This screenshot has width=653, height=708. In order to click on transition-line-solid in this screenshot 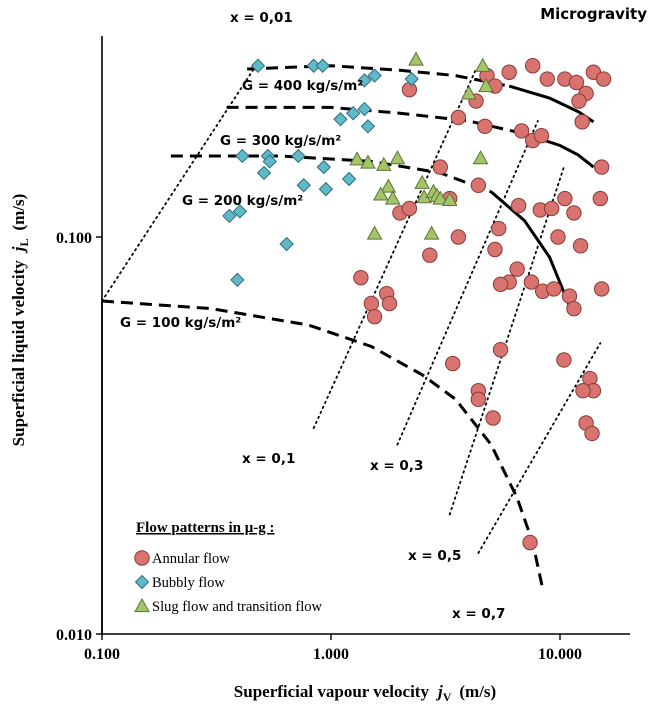, I will do `click(530, 248)`.